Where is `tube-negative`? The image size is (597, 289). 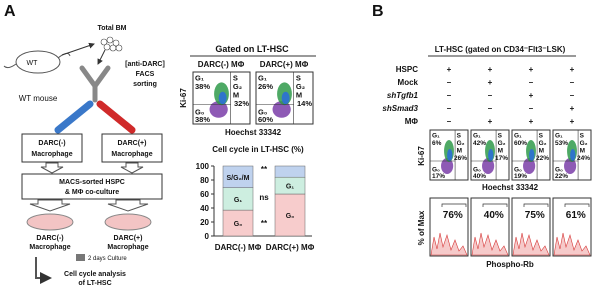
tube-negative is located at coordinates (74, 117).